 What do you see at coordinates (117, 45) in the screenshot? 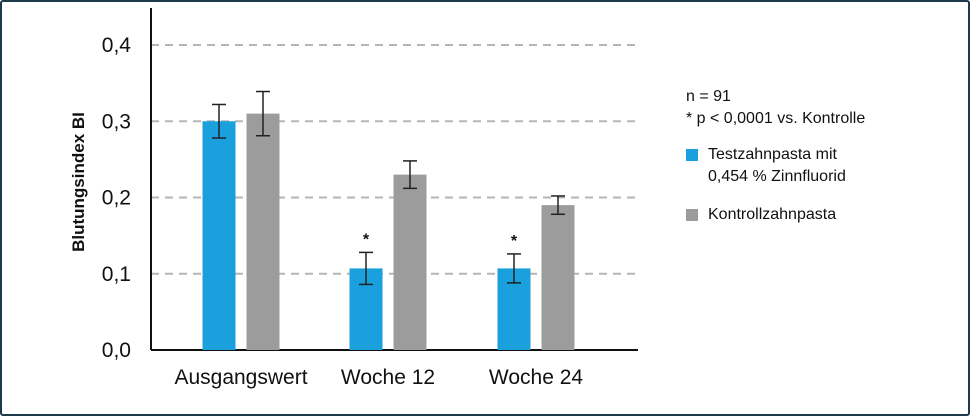
I see `y-tick-label: 0,4` at bounding box center [117, 45].